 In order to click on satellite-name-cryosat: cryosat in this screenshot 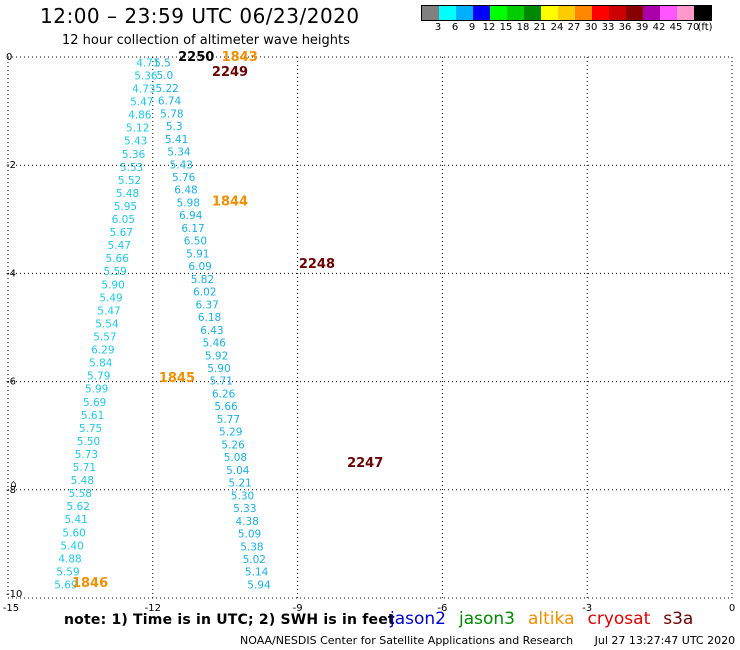, I will do `click(619, 619)`.